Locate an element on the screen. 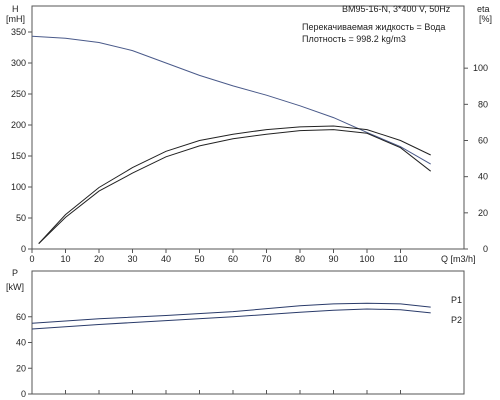 This screenshot has height=400, width=500. power-curve-p2 is located at coordinates (231, 319).